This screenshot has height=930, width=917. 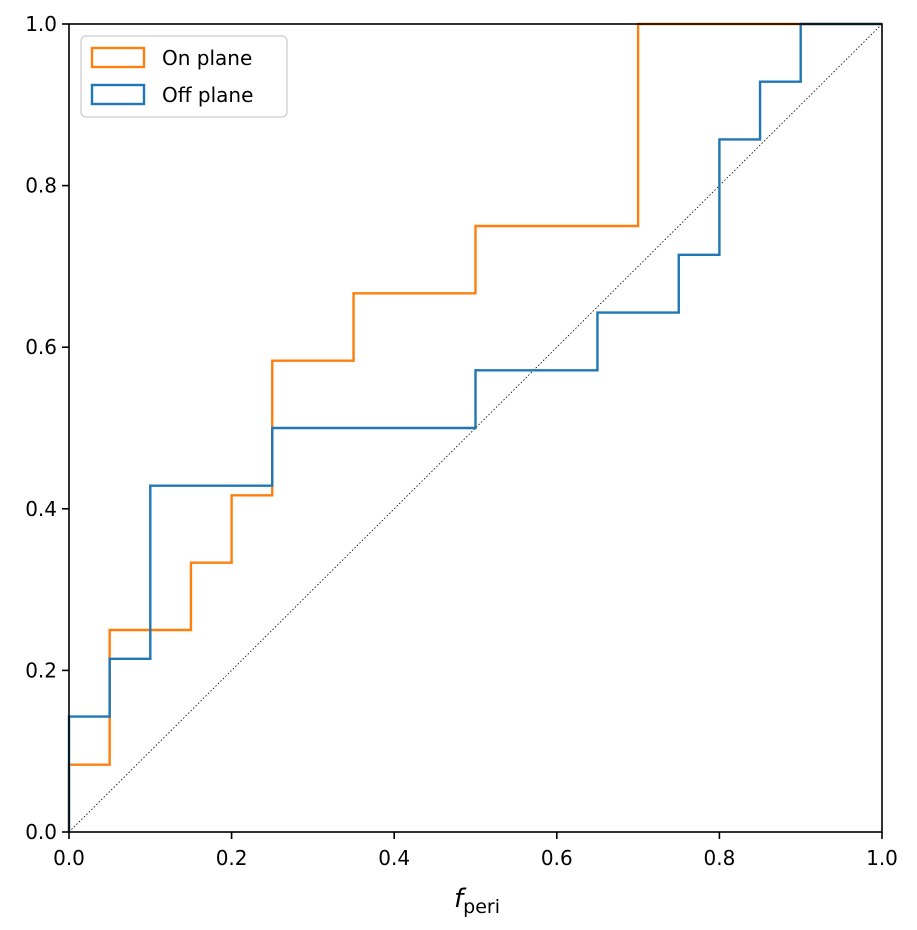 I want to click on legend-label-off-plane: Off plane, so click(x=207, y=95).